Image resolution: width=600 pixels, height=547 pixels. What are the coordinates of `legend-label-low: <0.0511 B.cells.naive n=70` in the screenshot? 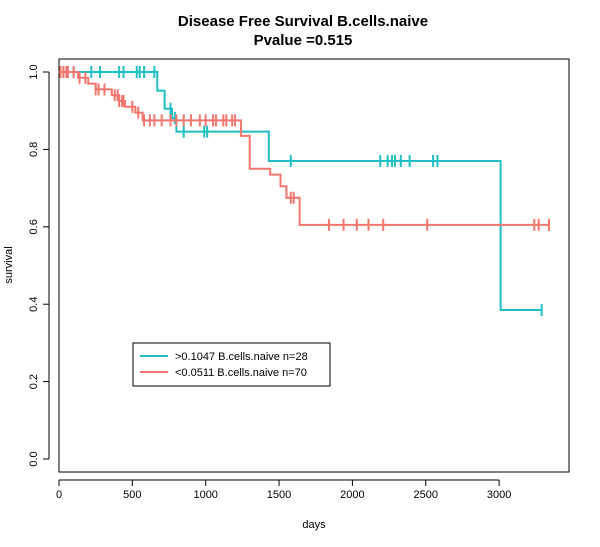 It's located at (241, 373).